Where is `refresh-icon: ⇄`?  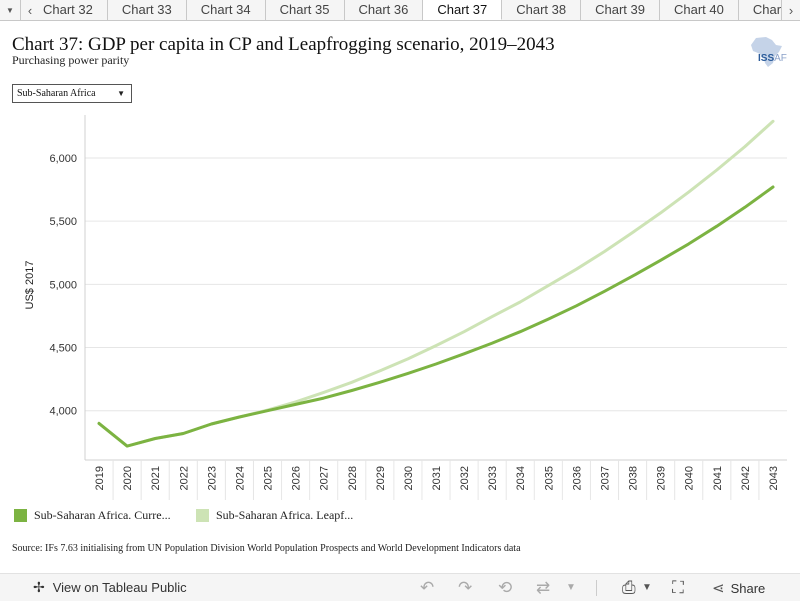 refresh-icon: ⇄ is located at coordinates (543, 587).